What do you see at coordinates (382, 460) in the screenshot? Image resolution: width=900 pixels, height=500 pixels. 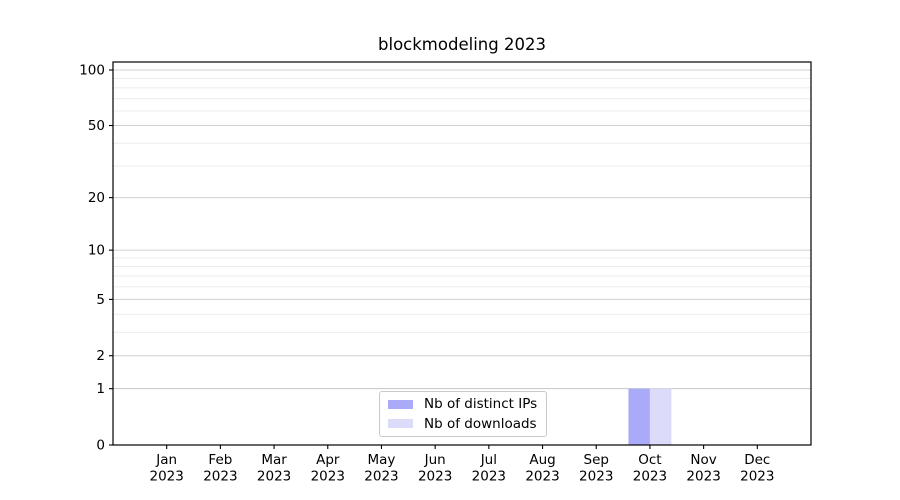 I see `x-tick-label-month-may: May` at bounding box center [382, 460].